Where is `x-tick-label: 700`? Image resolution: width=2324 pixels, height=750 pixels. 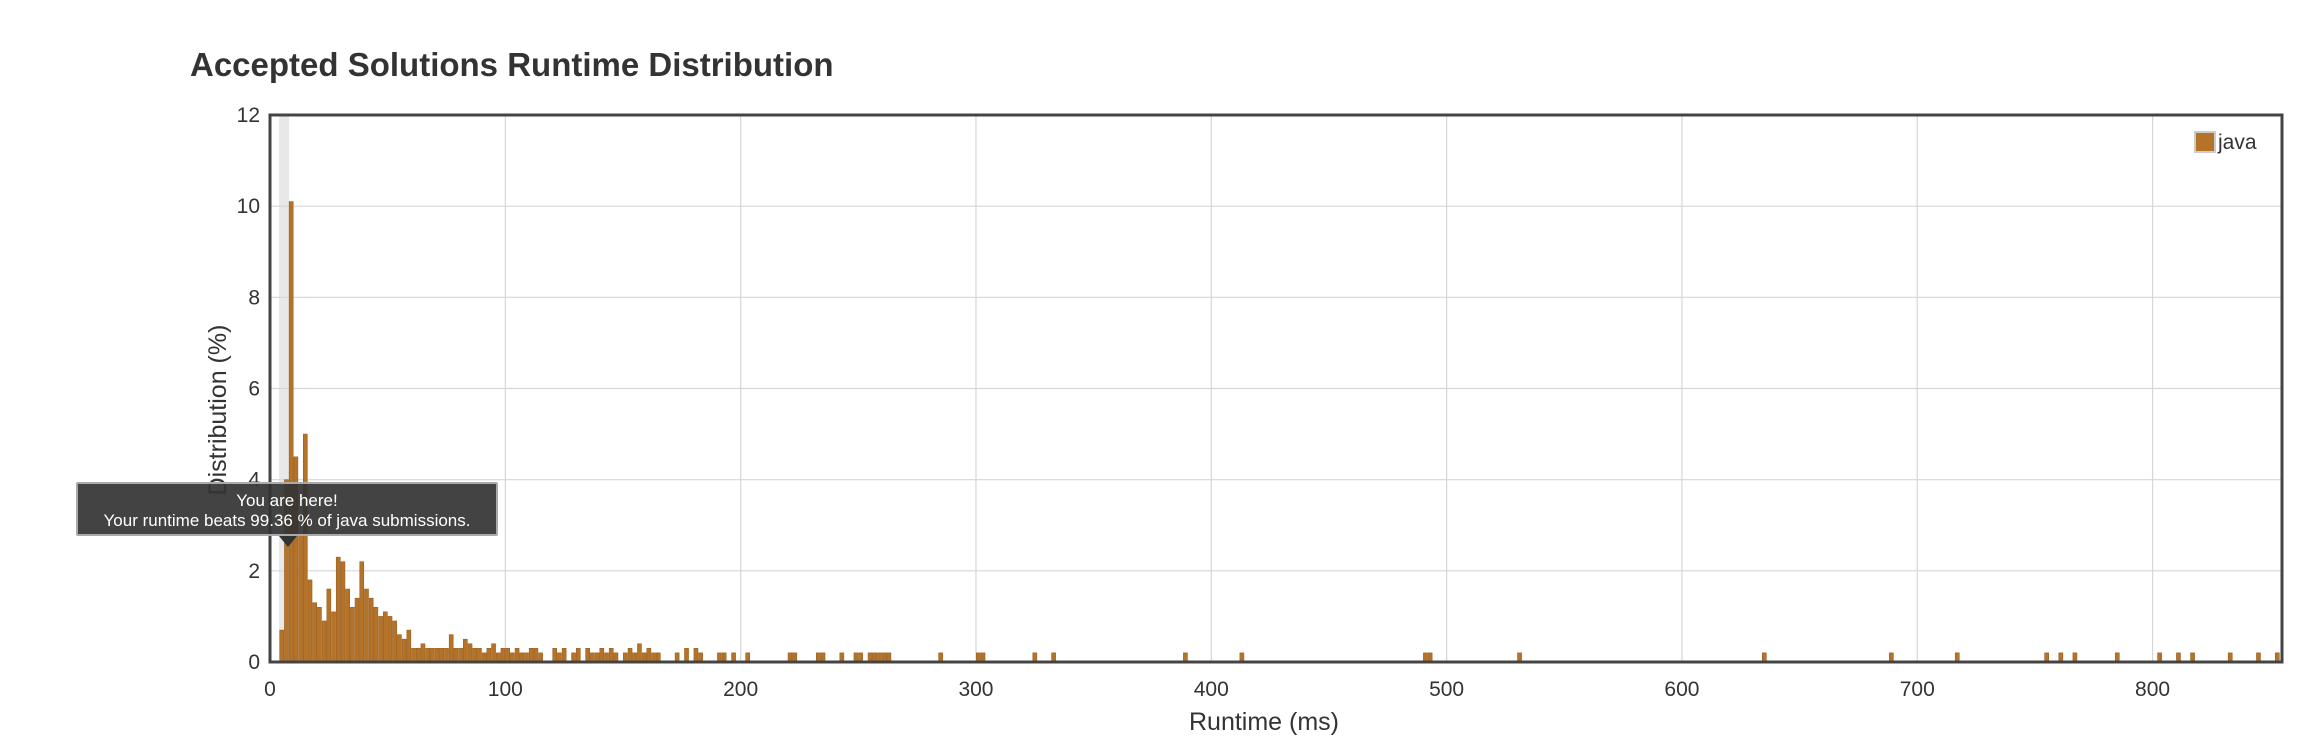 x-tick-label: 700 is located at coordinates (1917, 689).